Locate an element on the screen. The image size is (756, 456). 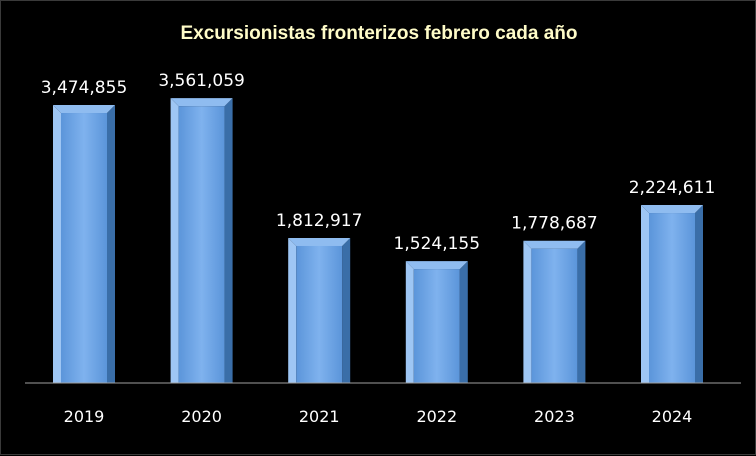
data-label-2024: 2,224,611 is located at coordinates (672, 188).